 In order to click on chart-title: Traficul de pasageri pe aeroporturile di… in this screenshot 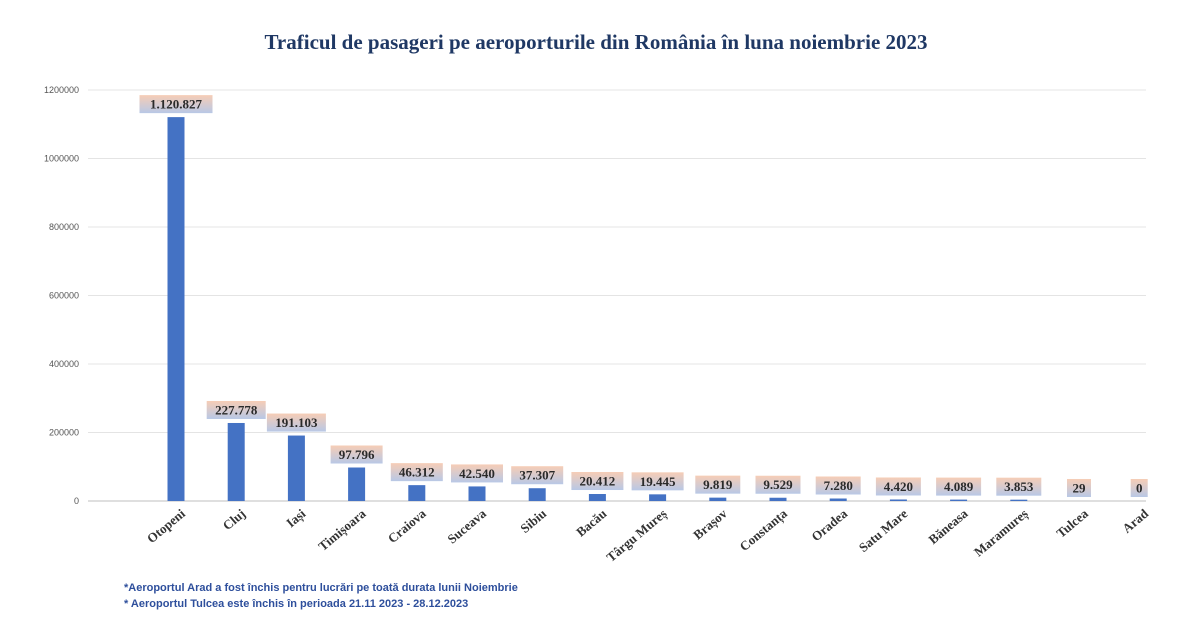, I will do `click(596, 42)`.